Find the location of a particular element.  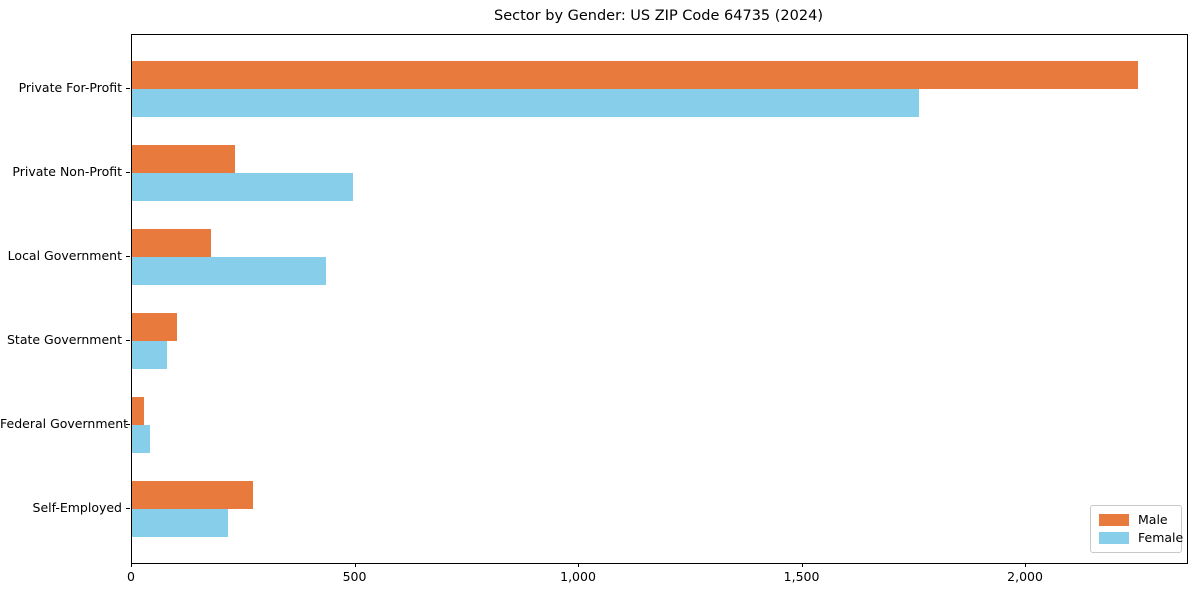

y-tick-label-2: Local Government is located at coordinates (64, 255).